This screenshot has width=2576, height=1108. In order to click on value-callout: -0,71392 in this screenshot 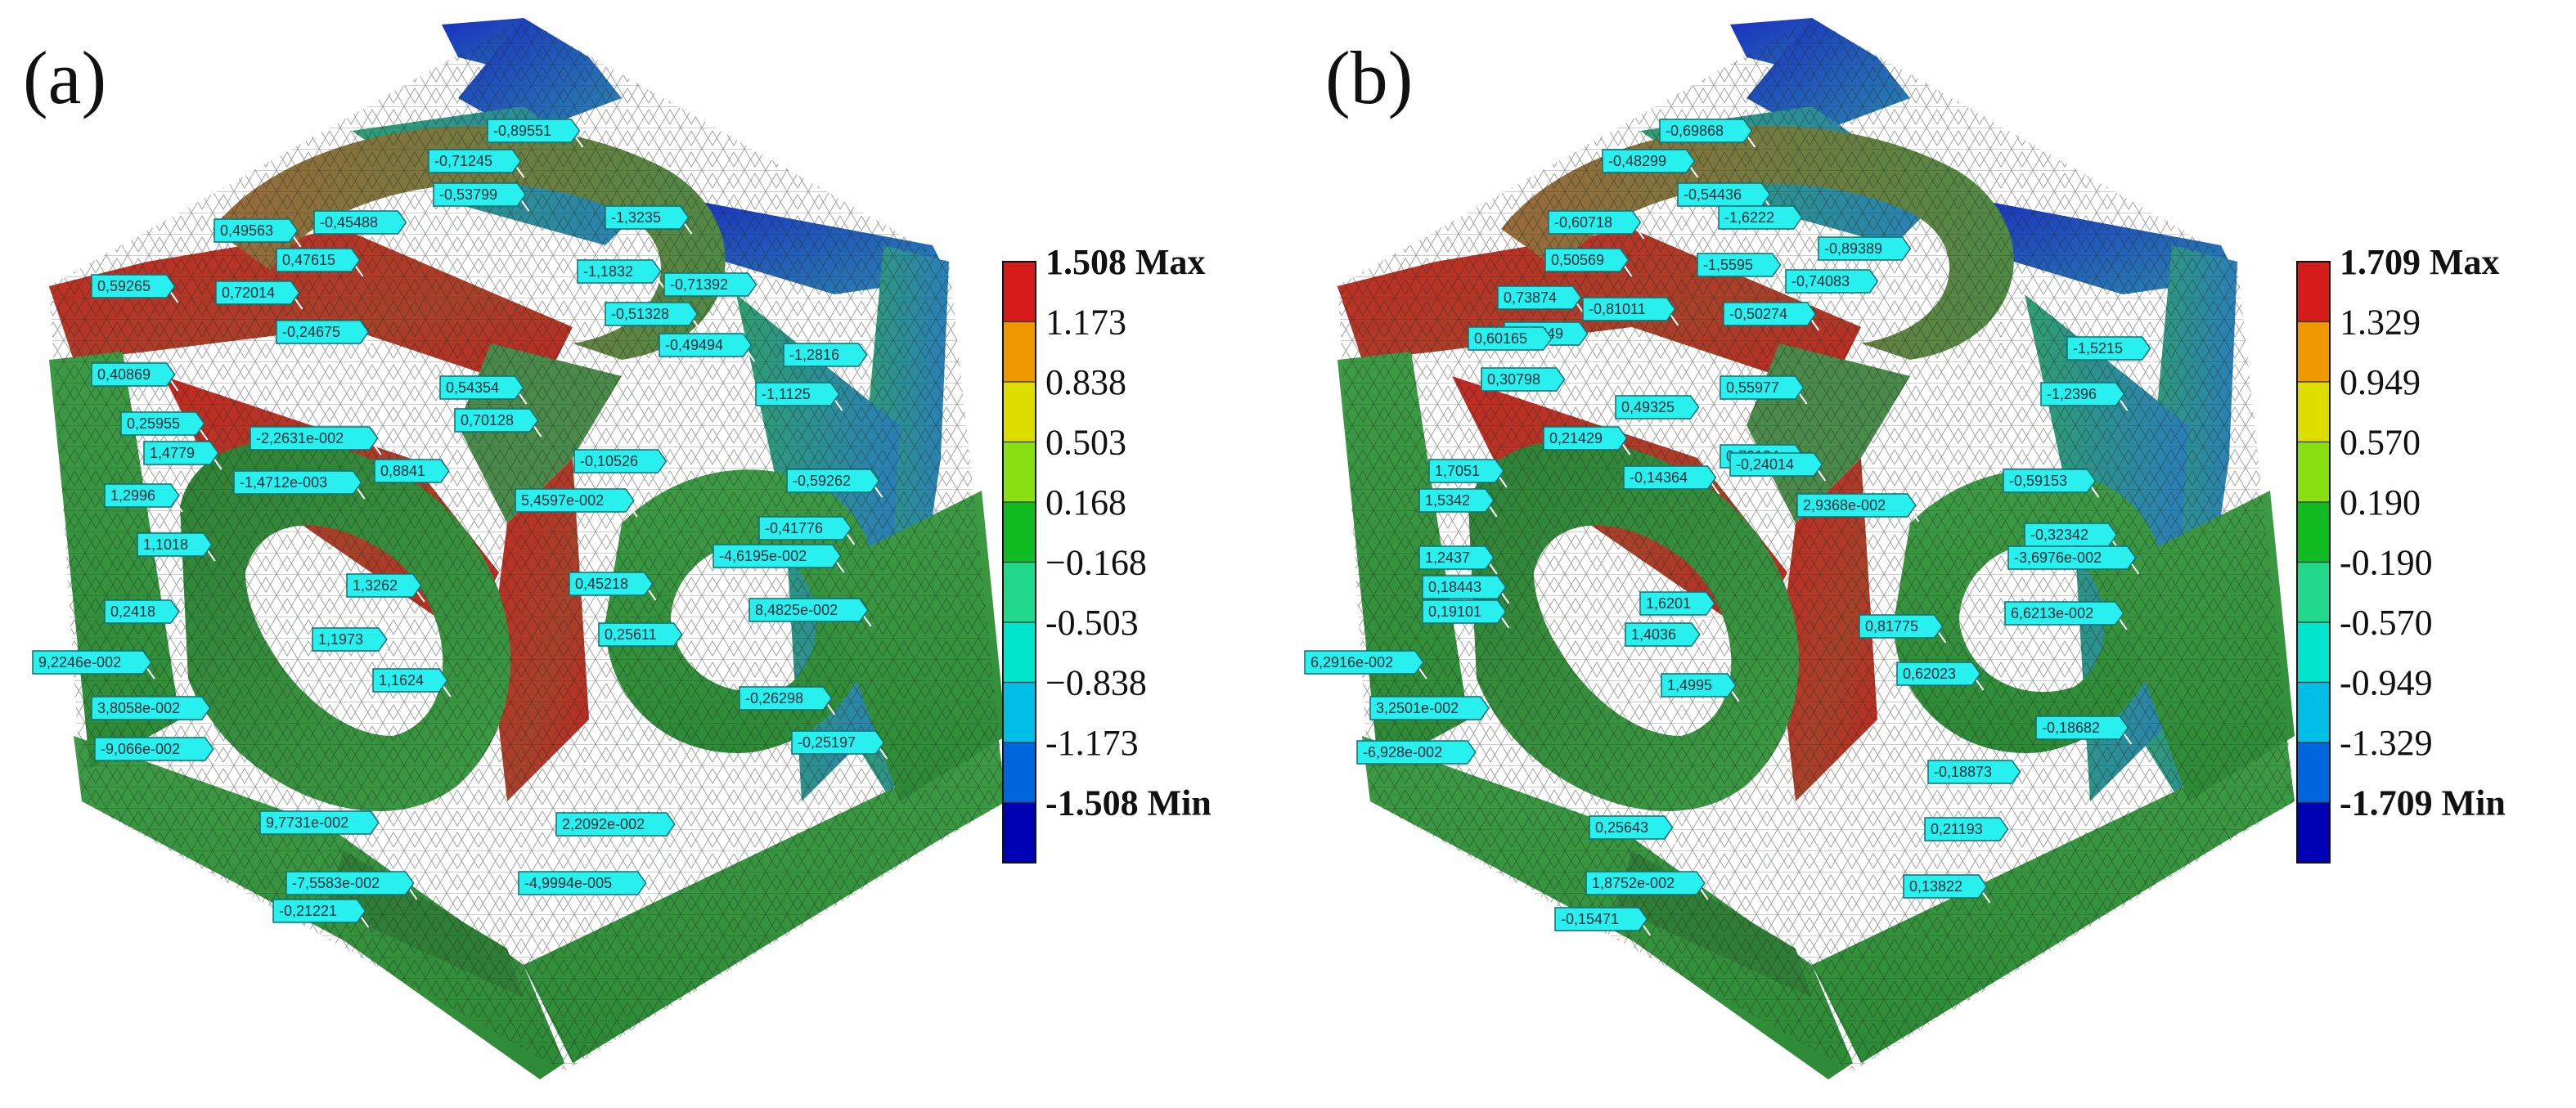, I will do `click(712, 287)`.